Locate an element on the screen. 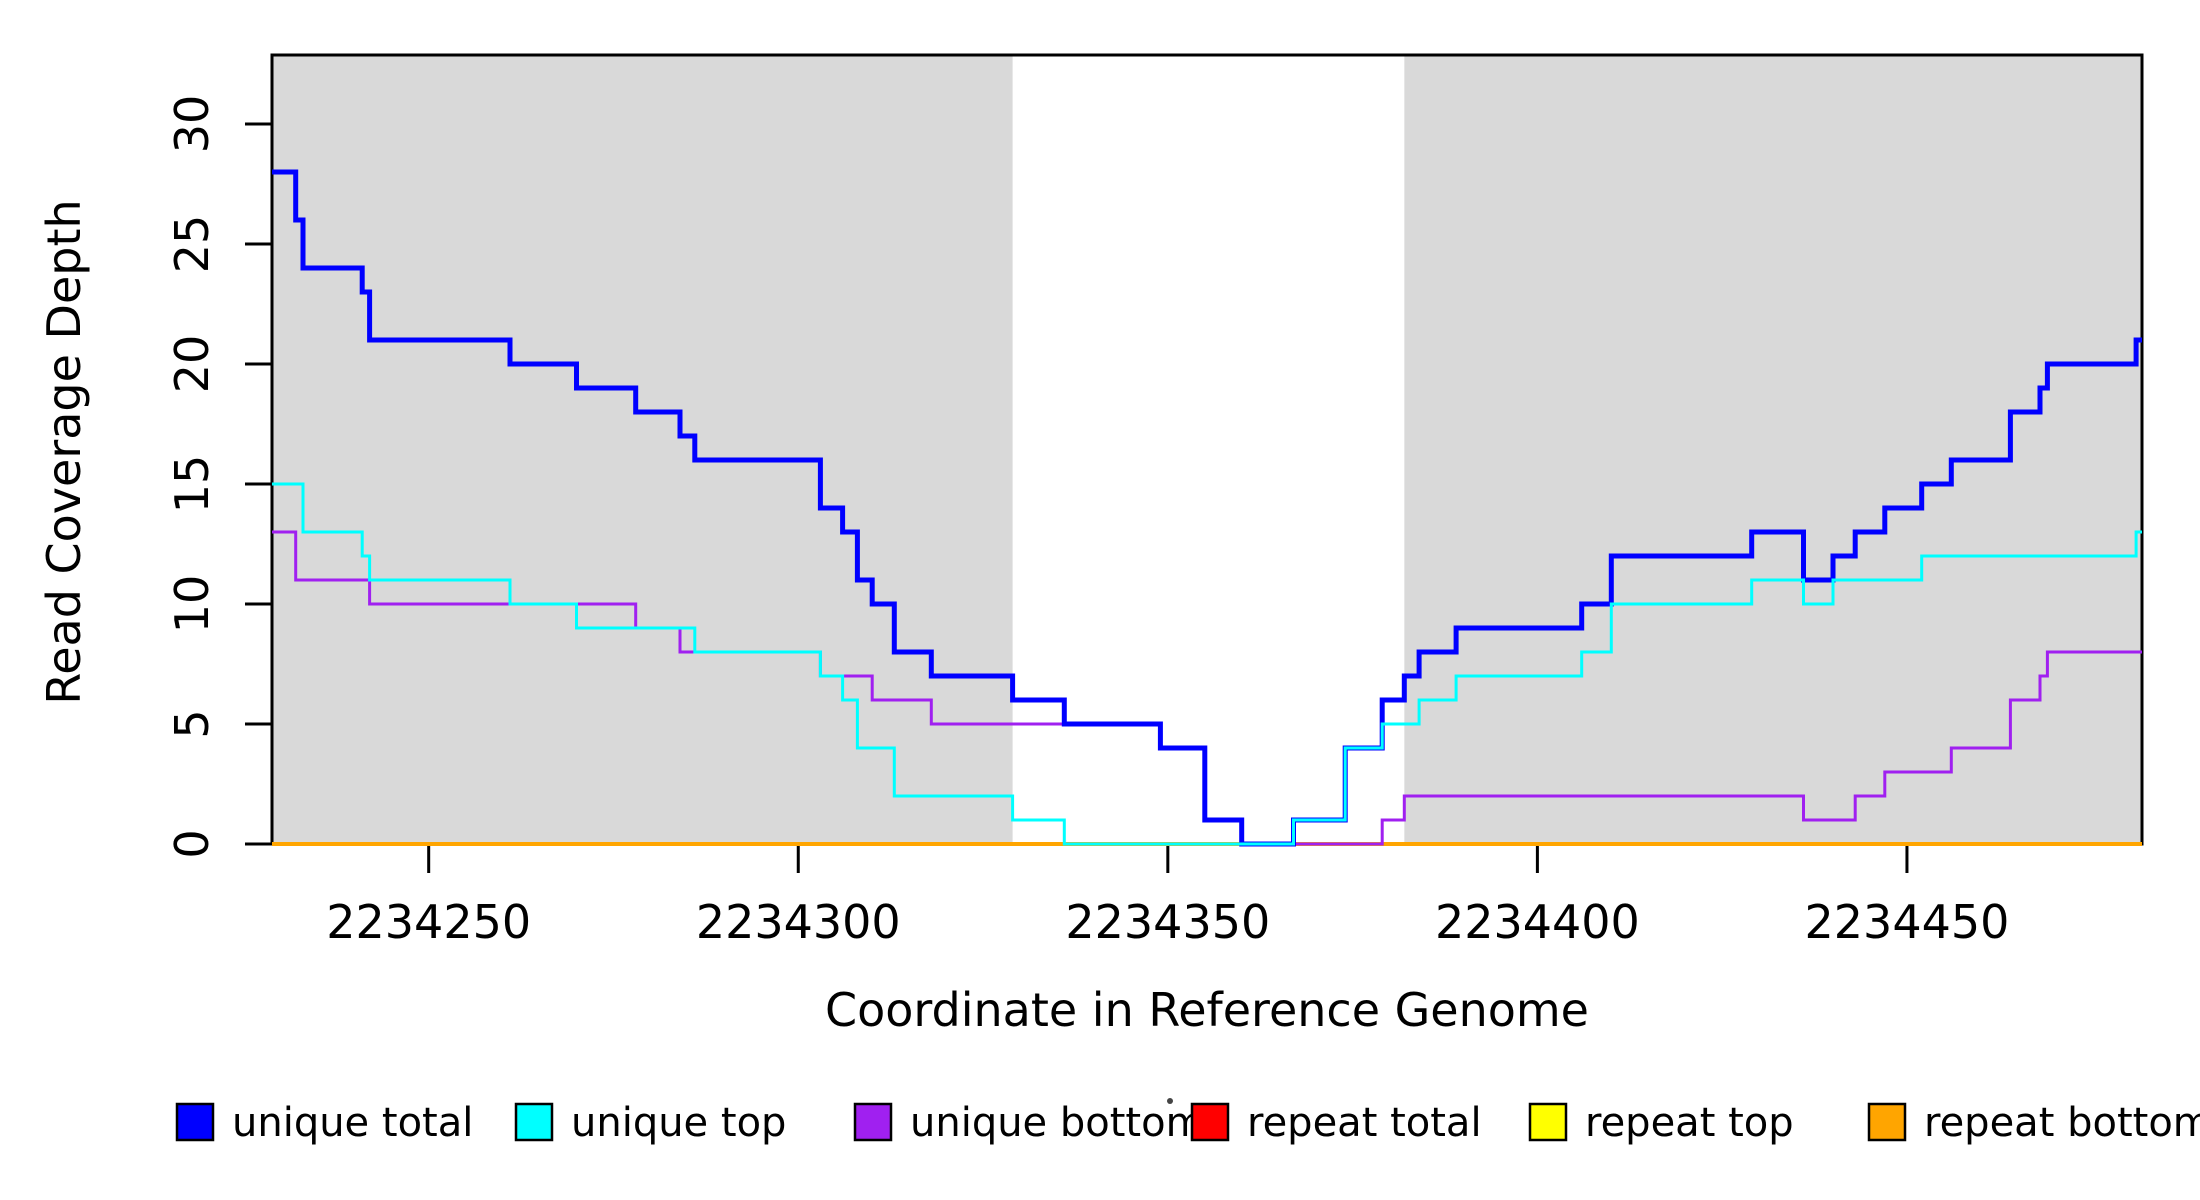 This screenshot has width=2200, height=1200. x-tick-label: 2234450 is located at coordinates (1907, 922).